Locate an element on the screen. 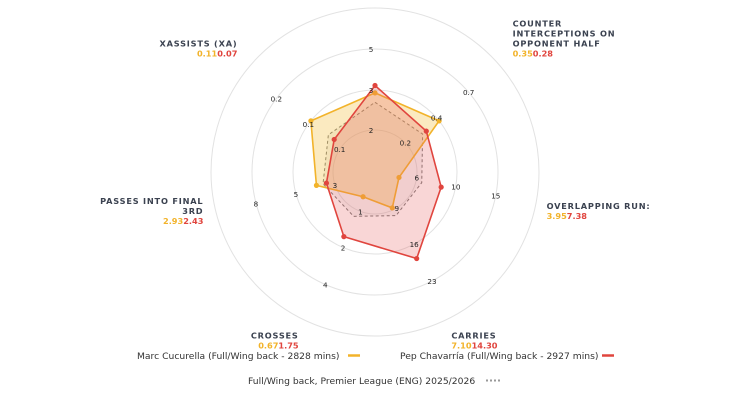  tick-label: 0.4 is located at coordinates (437, 118).